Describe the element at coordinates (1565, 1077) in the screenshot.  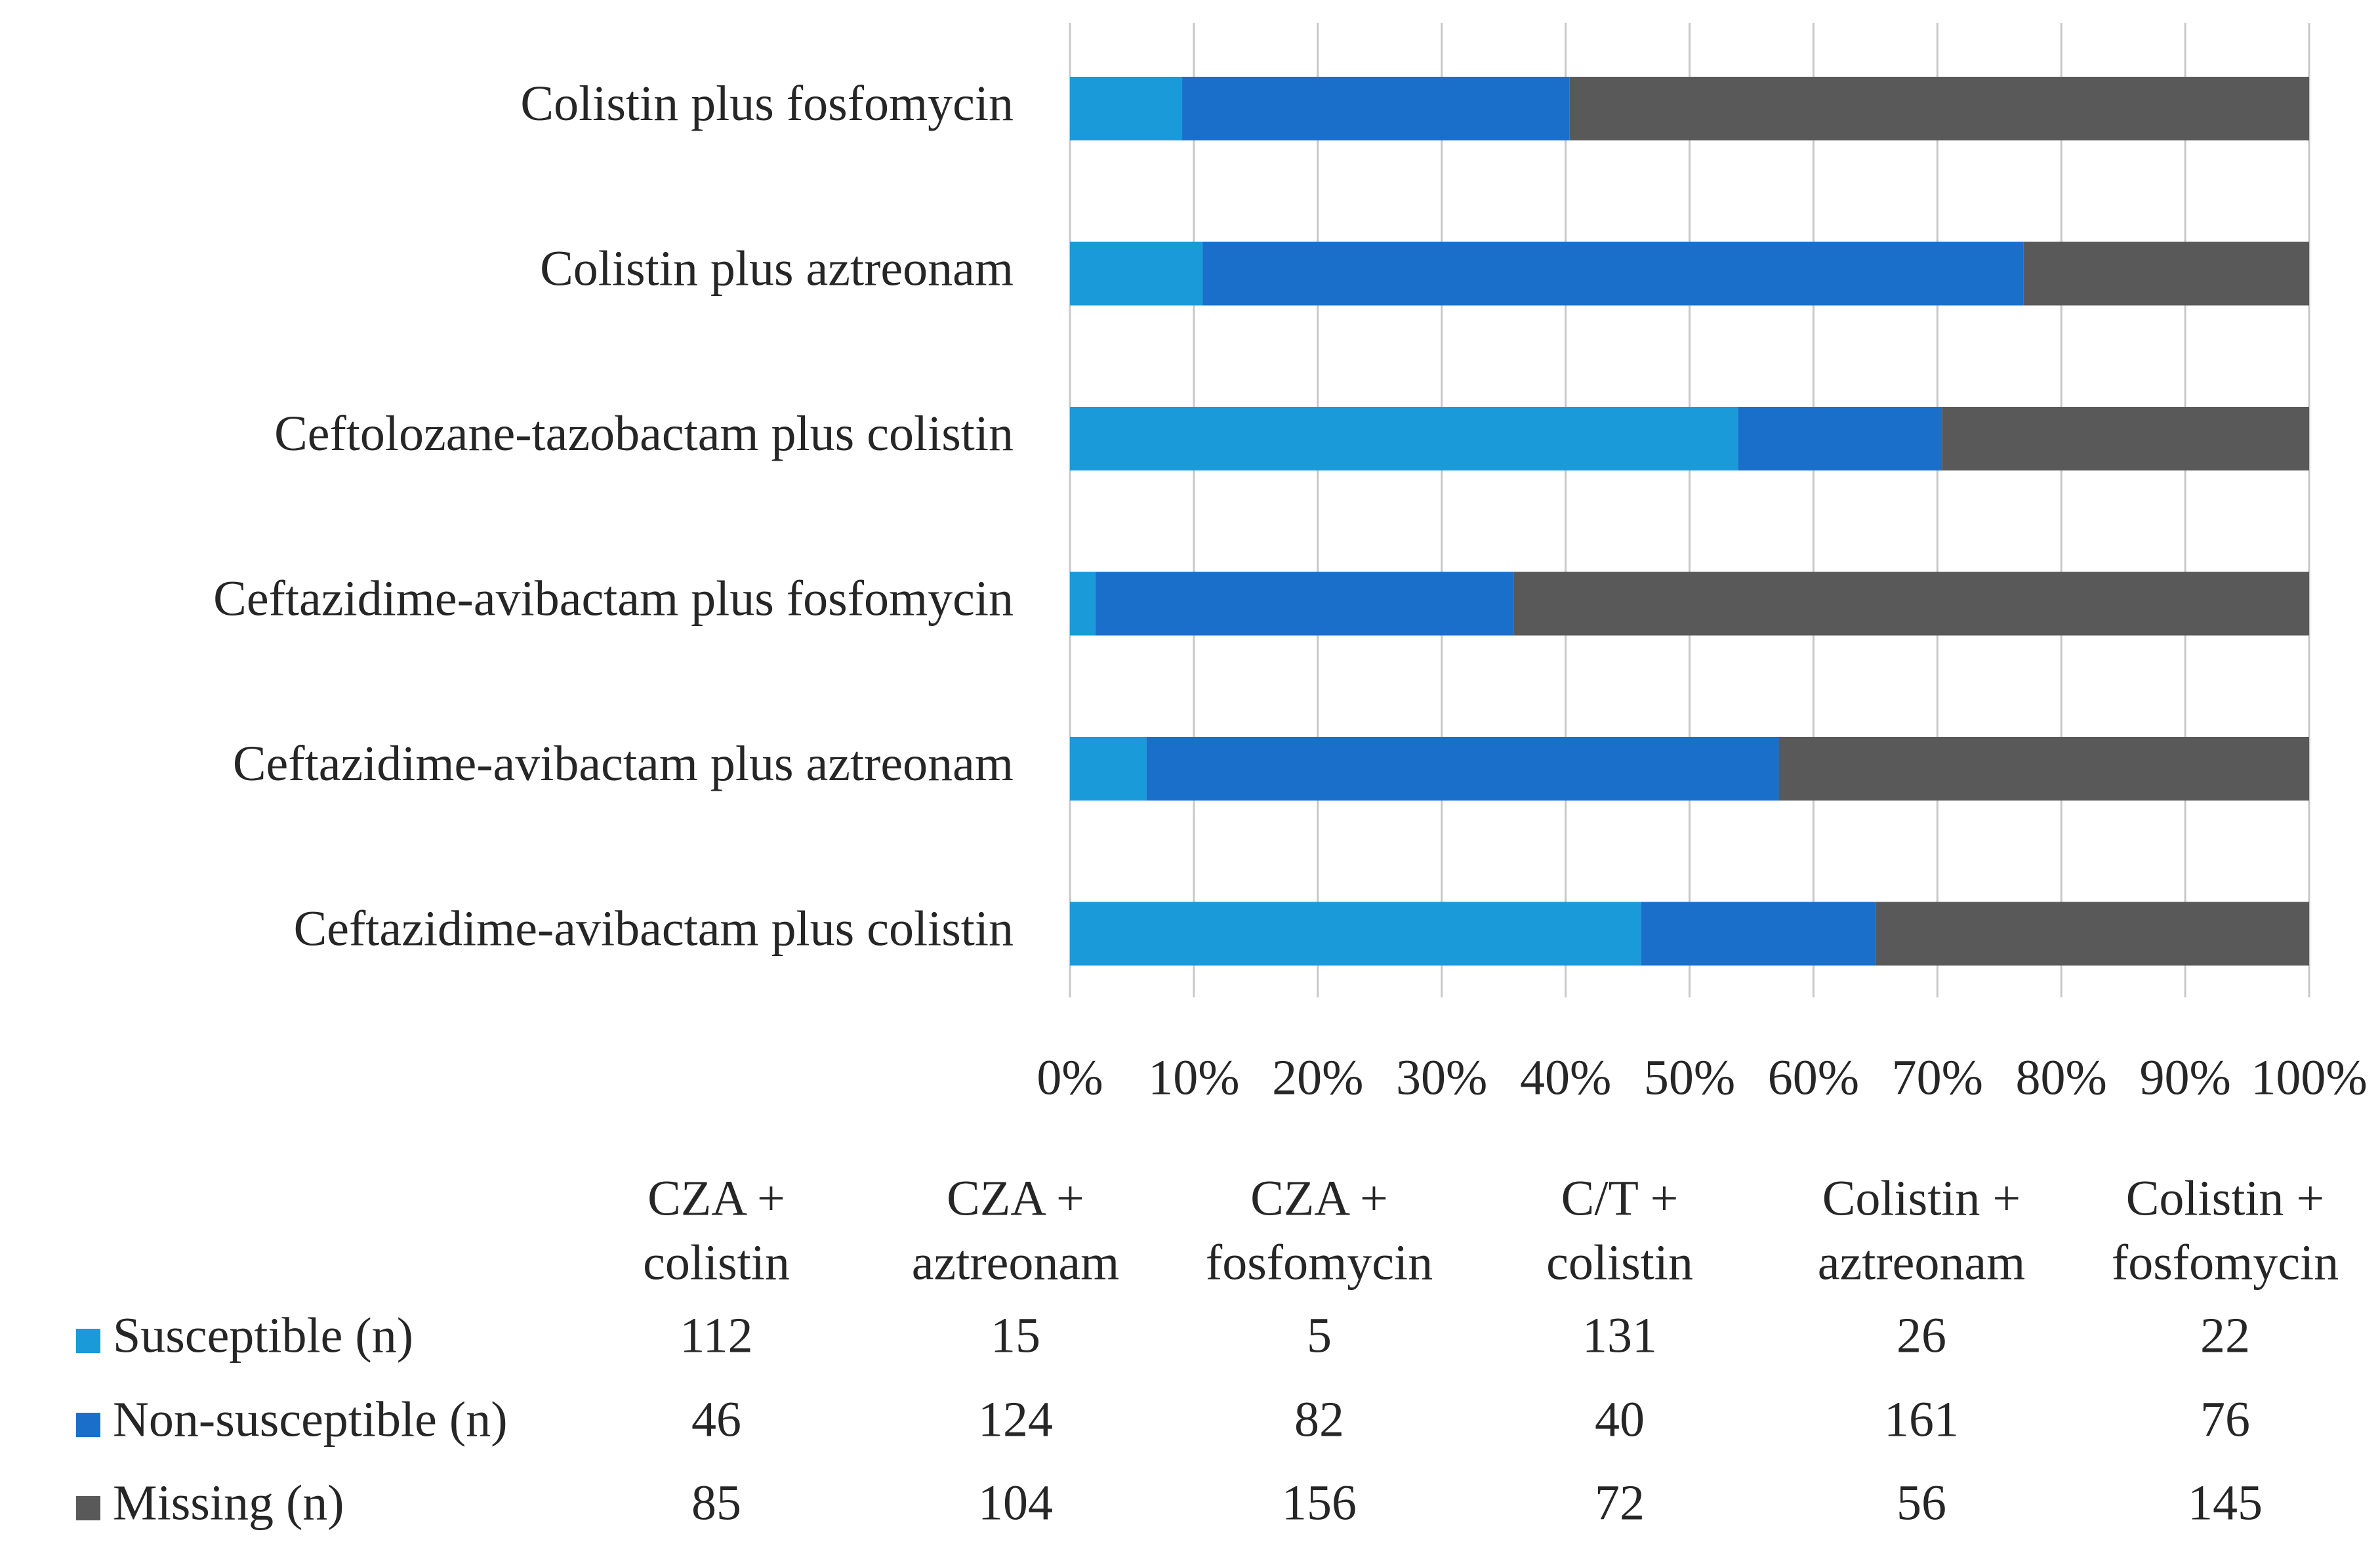
I see `x-tick-label: 40%` at that location.